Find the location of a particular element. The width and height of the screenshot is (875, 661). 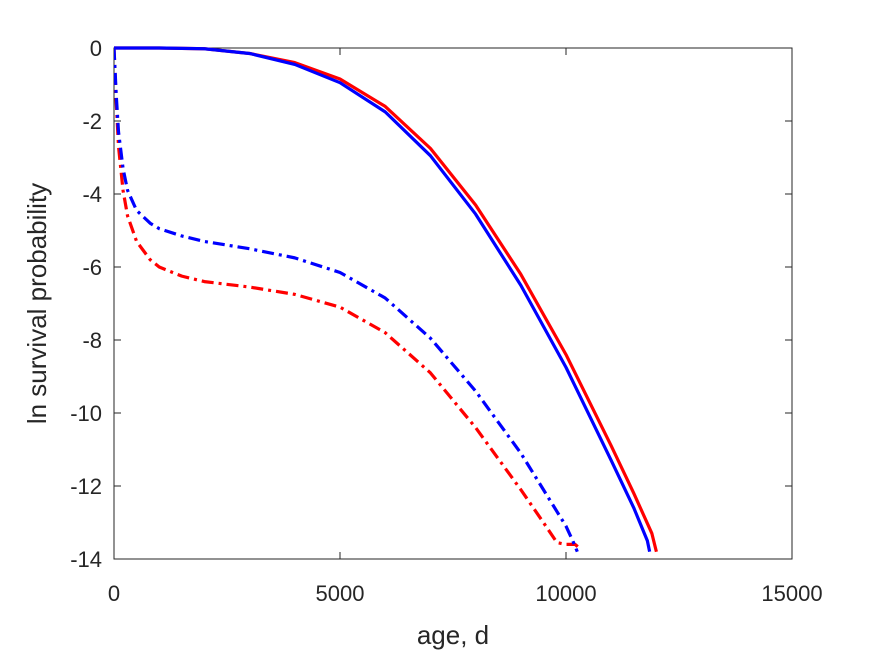

y-tick-label: -12 is located at coordinates (86, 486).